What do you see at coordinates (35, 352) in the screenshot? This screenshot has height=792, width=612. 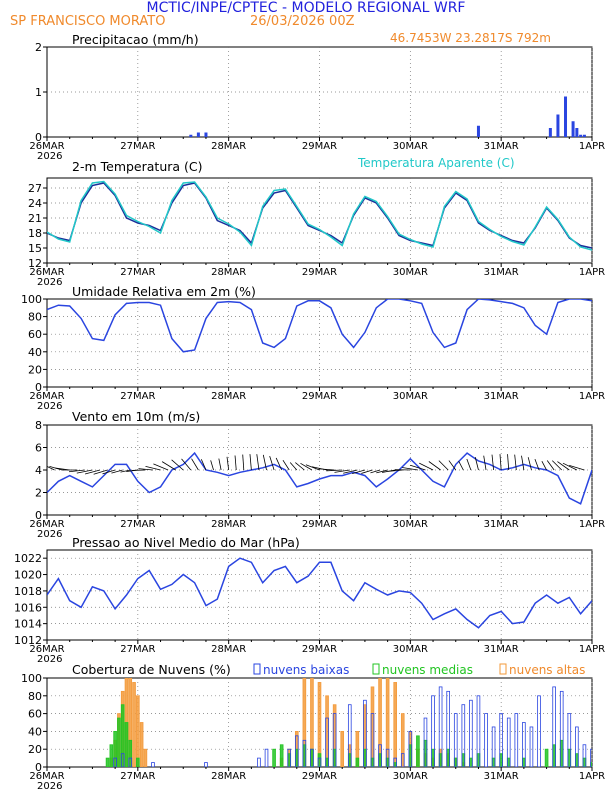 I see `y-tick-label: 40` at bounding box center [35, 352].